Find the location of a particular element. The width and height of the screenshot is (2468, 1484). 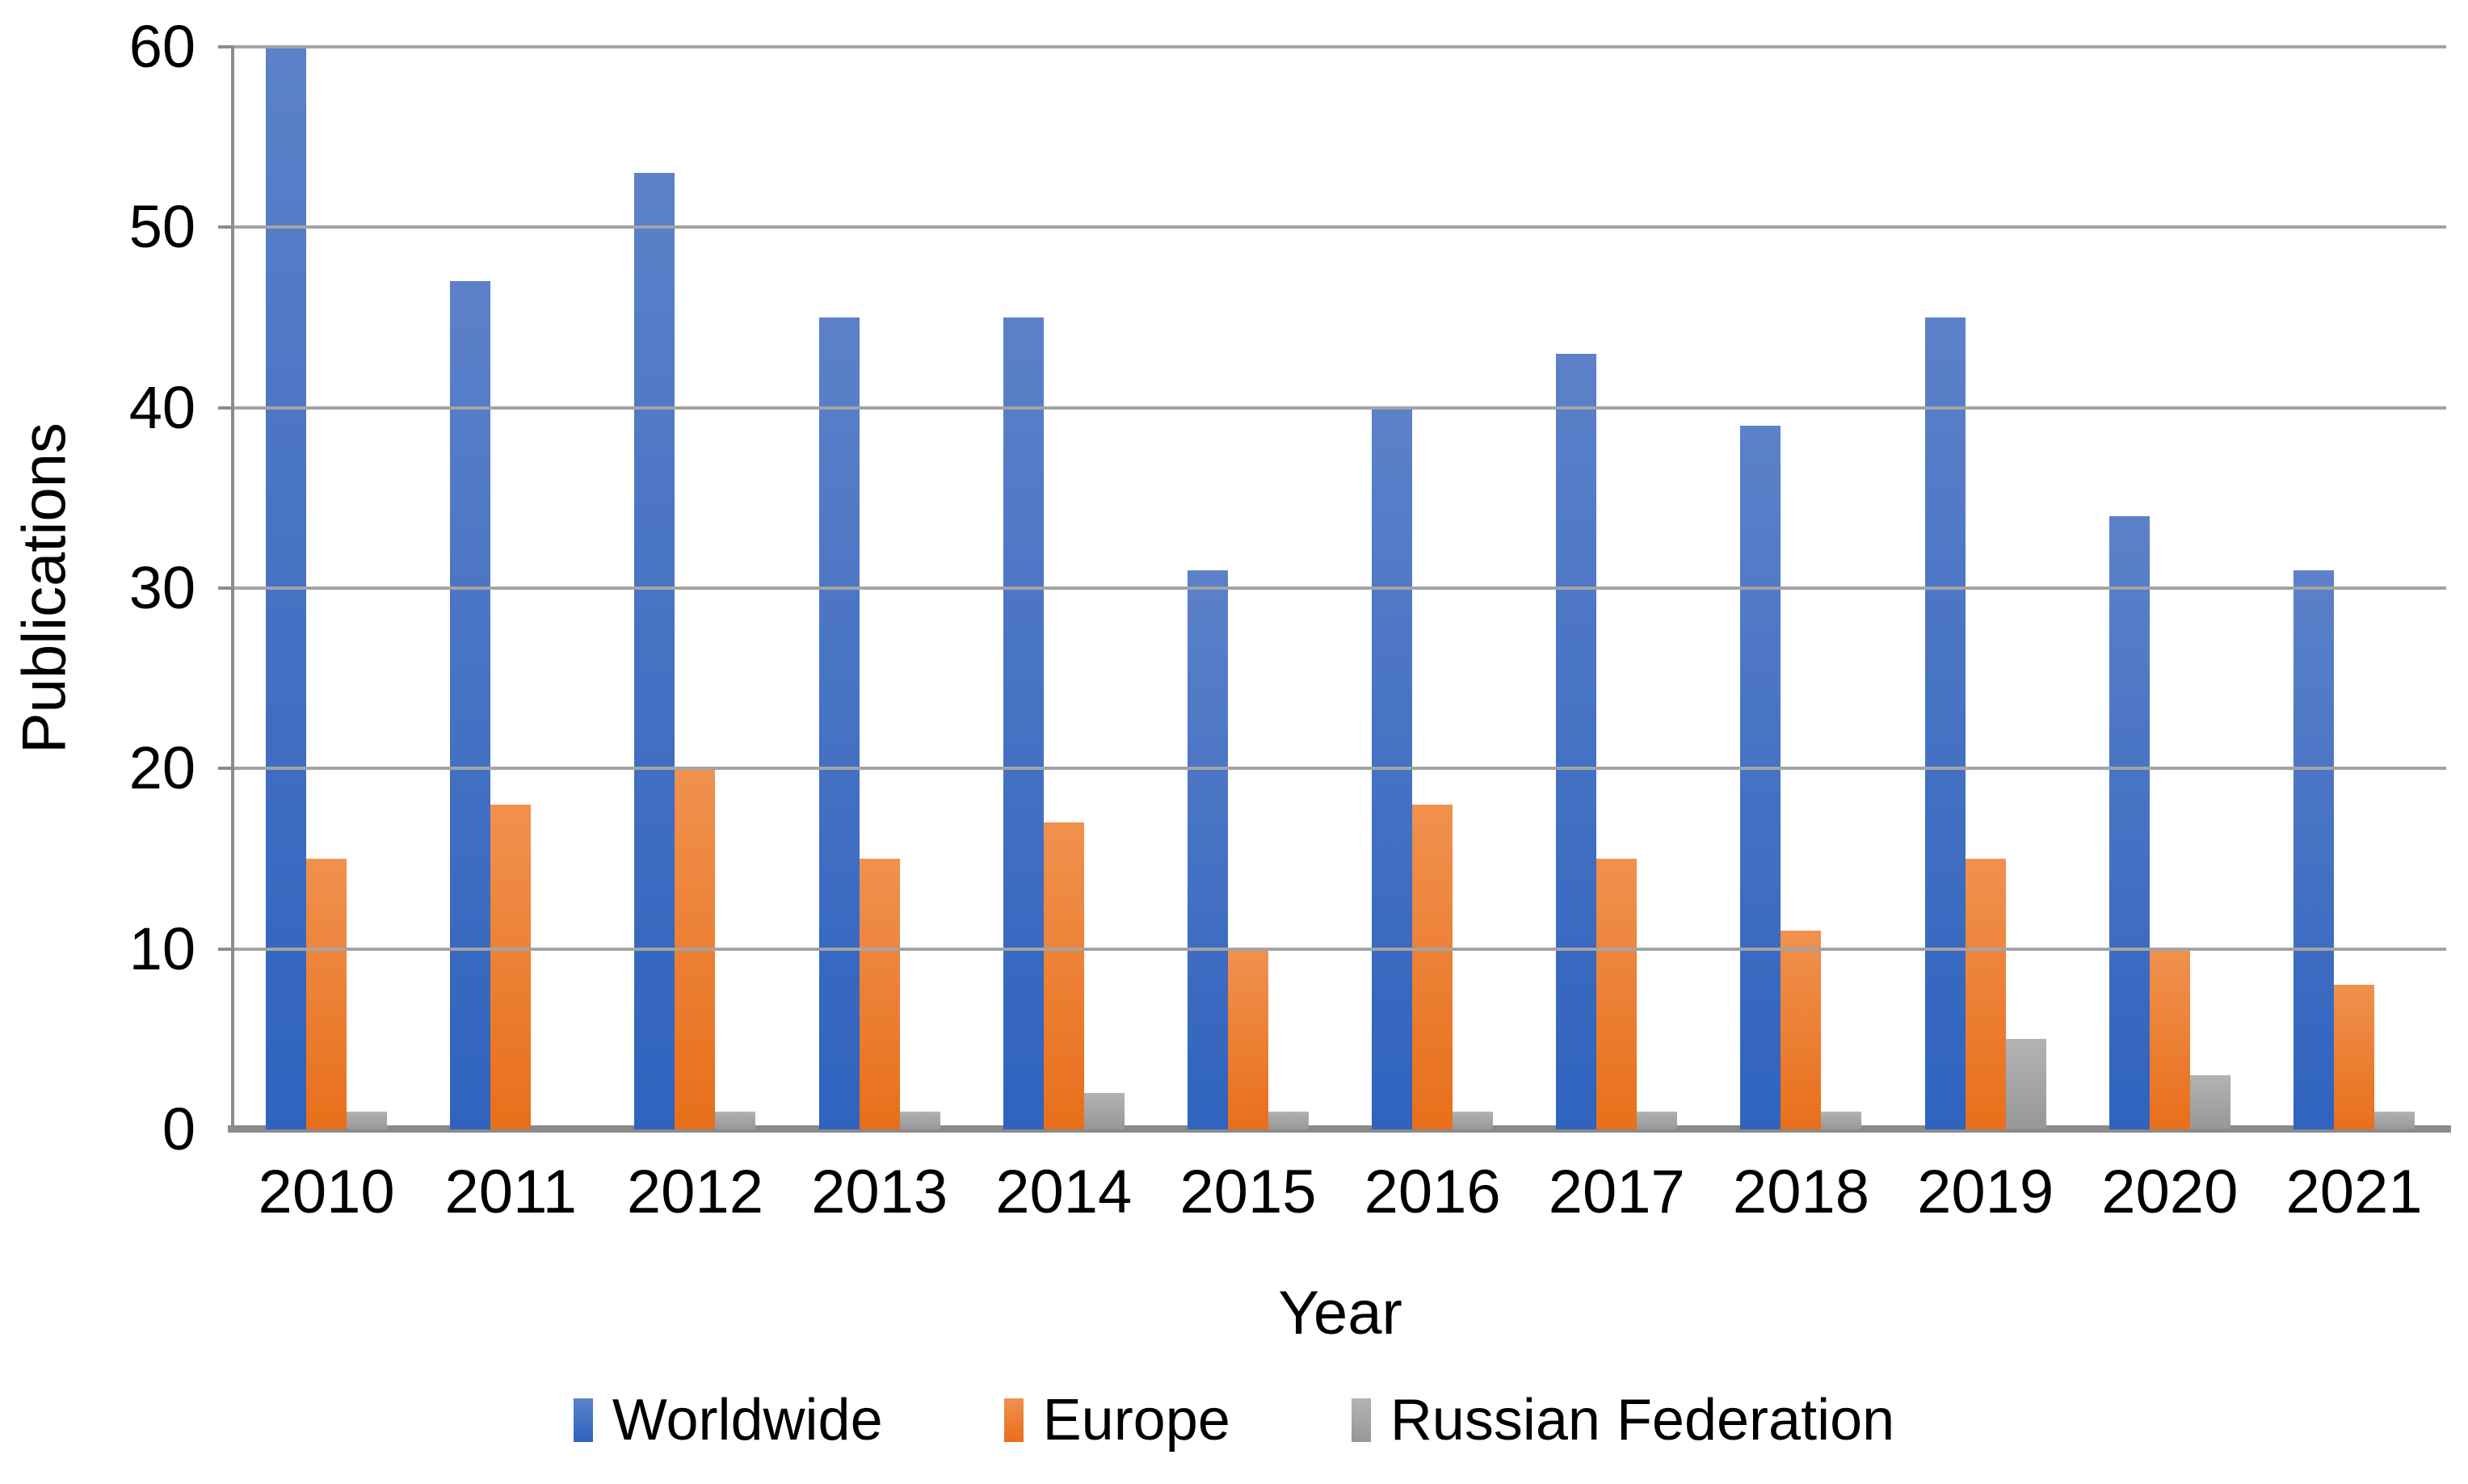

bar-russian-federation-2010 is located at coordinates (367, 1120).